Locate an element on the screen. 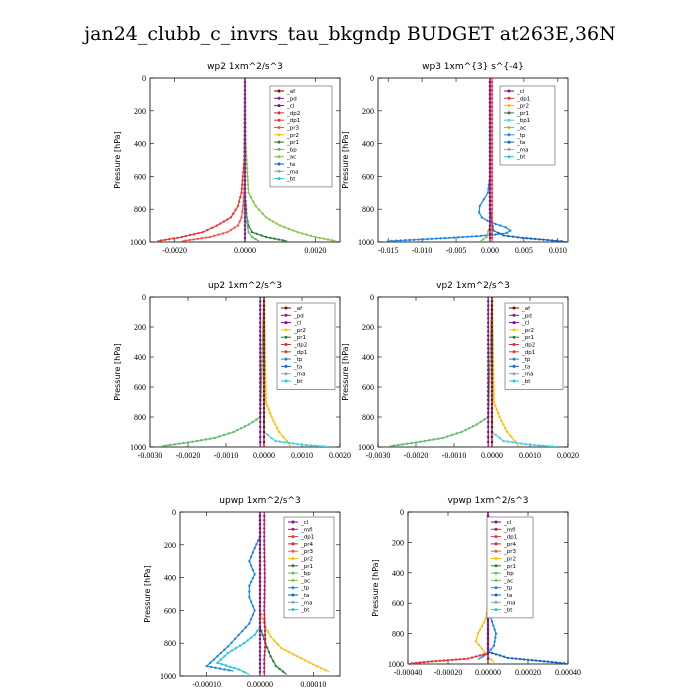 Image resolution: width=700 pixels, height=700 pixels. y-tick-label: 400 is located at coordinates (140, 144).